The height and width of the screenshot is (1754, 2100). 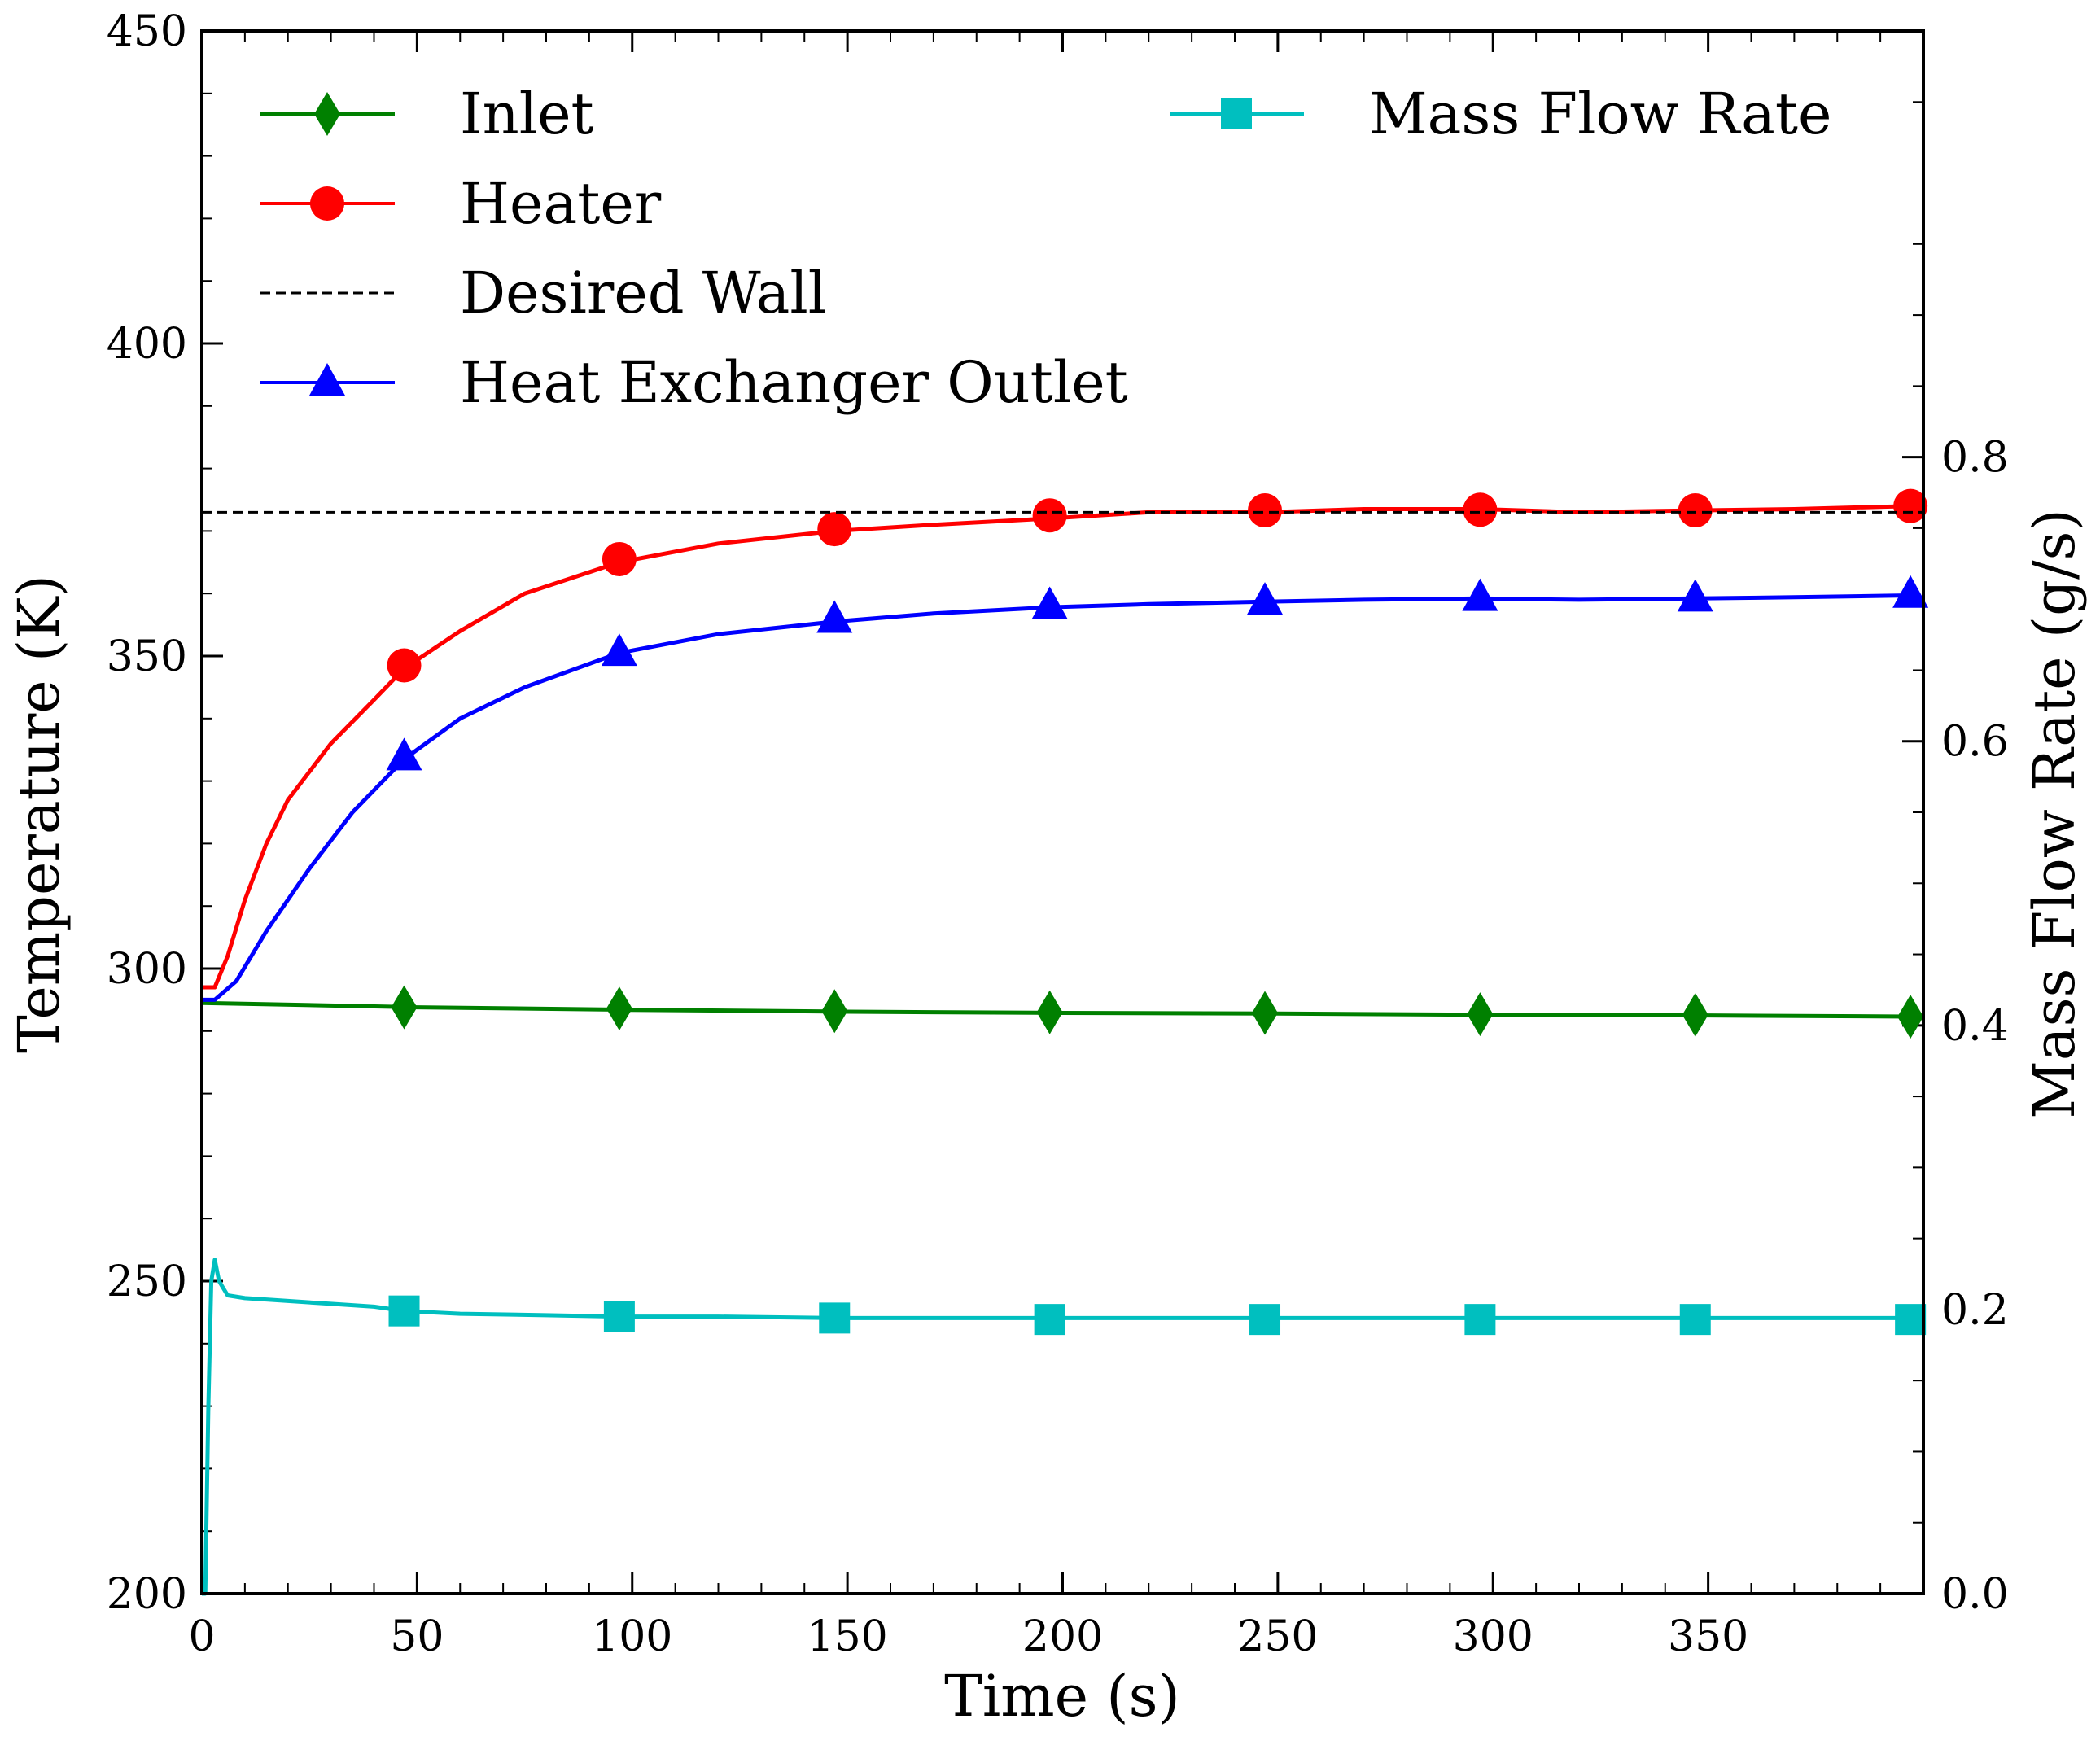 What do you see at coordinates (327, 204) in the screenshot?
I see `legend-marker-heater` at bounding box center [327, 204].